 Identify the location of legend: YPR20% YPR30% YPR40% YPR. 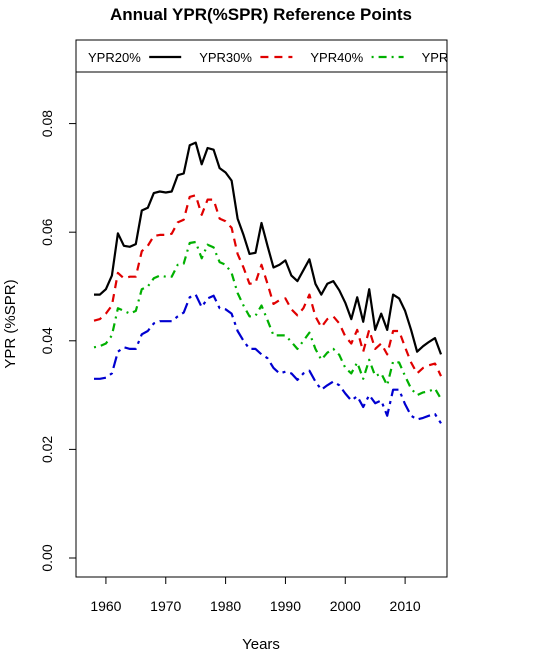
(268, 57).